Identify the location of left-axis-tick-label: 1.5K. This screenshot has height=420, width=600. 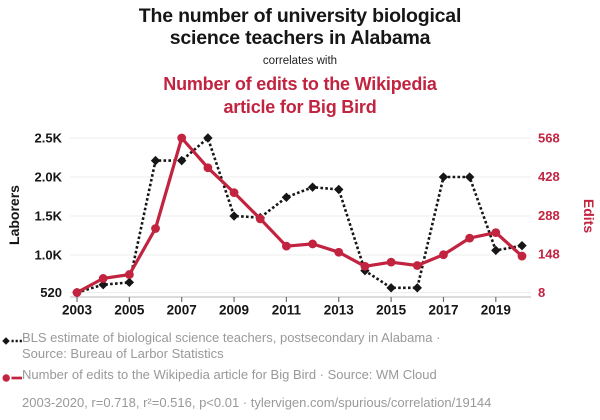
(49, 216).